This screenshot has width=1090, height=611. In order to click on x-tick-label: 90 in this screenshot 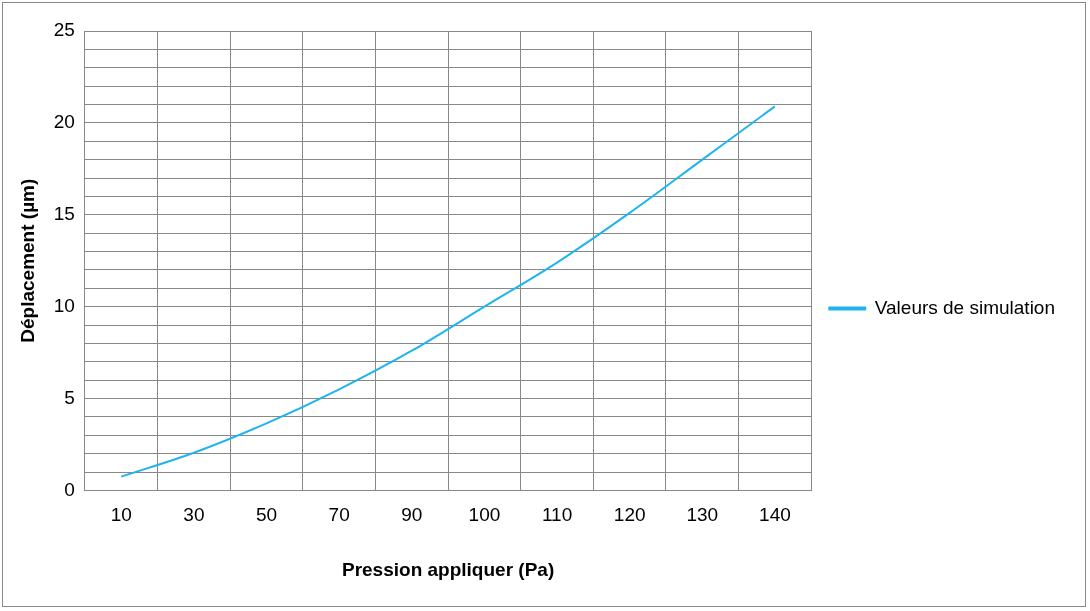, I will do `click(412, 515)`.